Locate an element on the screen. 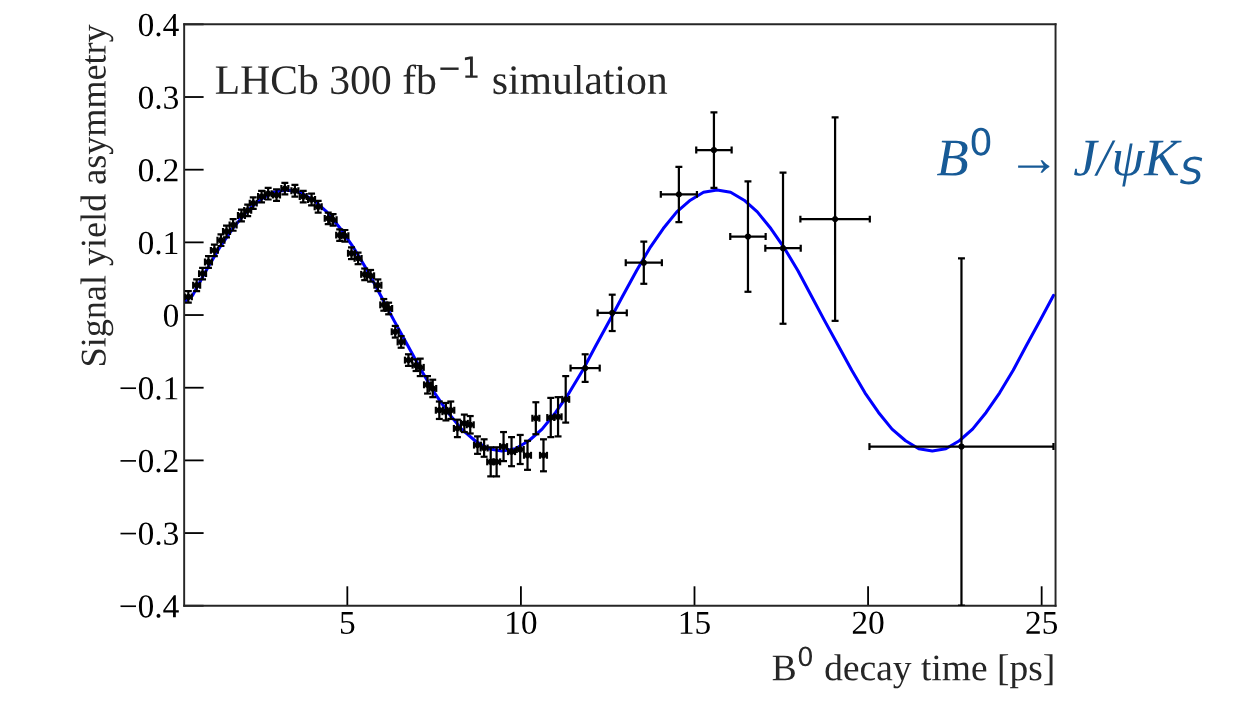 Image resolution: width=1236 pixels, height=716 pixels. y-tick-label: 0.4 is located at coordinates (158, 25).